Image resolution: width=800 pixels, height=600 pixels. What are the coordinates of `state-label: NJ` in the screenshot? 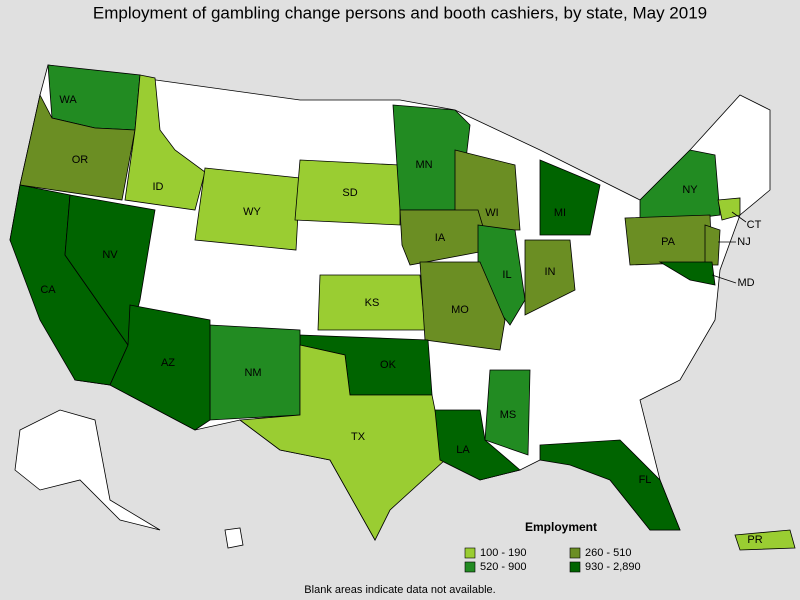 It's located at (743, 242).